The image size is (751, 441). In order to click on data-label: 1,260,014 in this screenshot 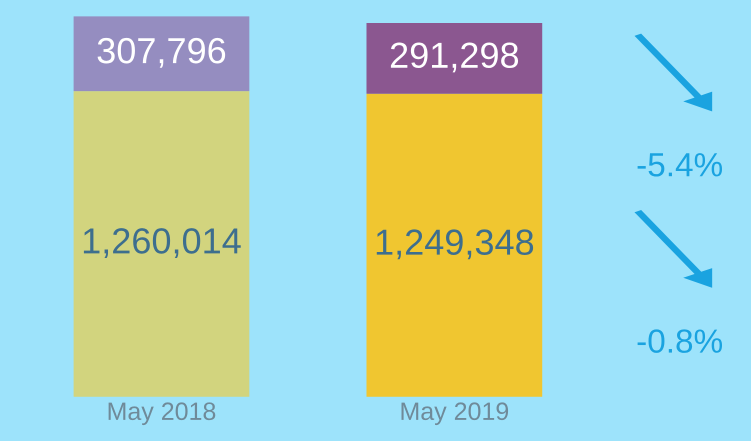, I will do `click(162, 243)`.